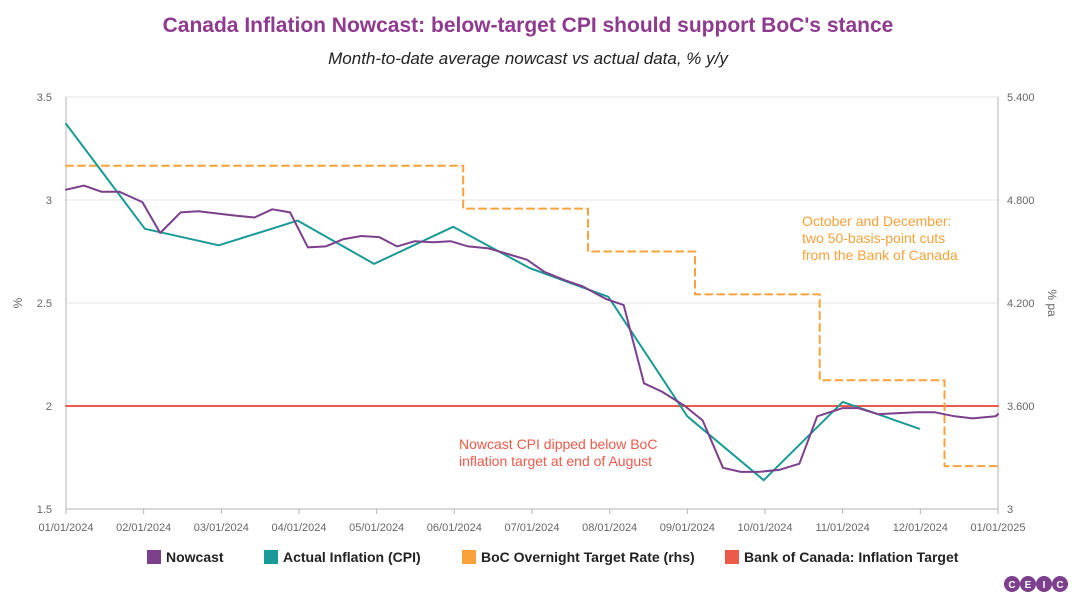 The image size is (1072, 603). Describe the element at coordinates (18, 302) in the screenshot. I see `y-axis-title: %` at that location.